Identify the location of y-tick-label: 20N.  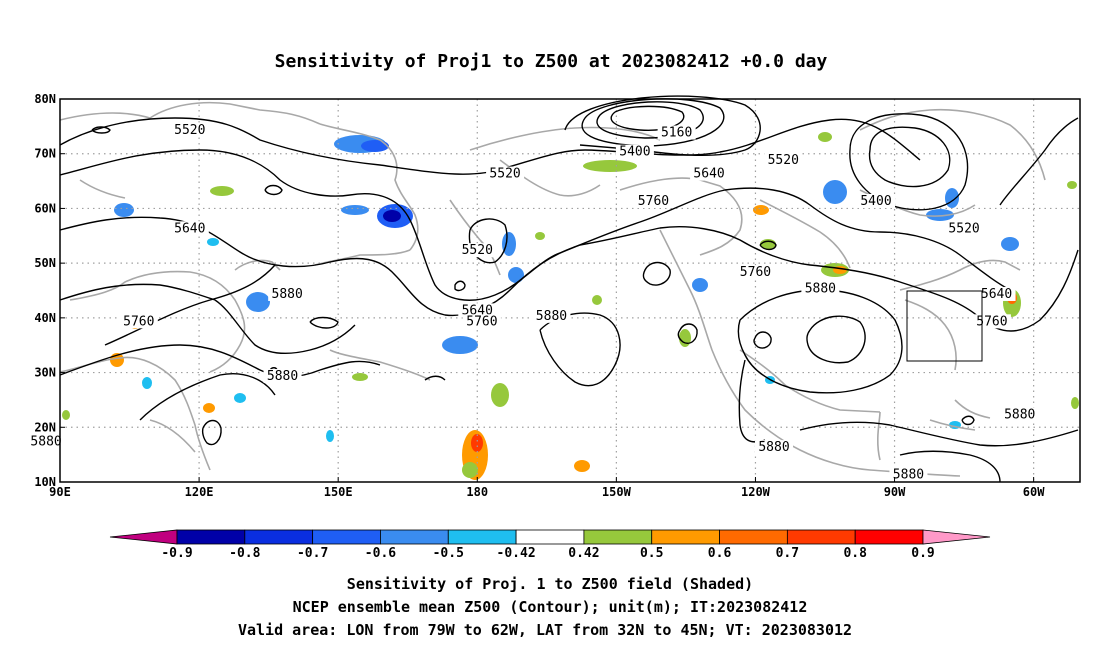
(45, 427).